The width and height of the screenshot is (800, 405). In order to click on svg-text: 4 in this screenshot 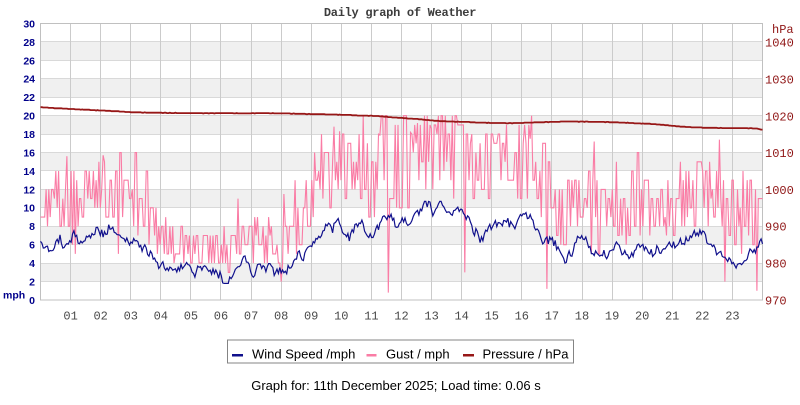, I will do `click(32, 264)`.